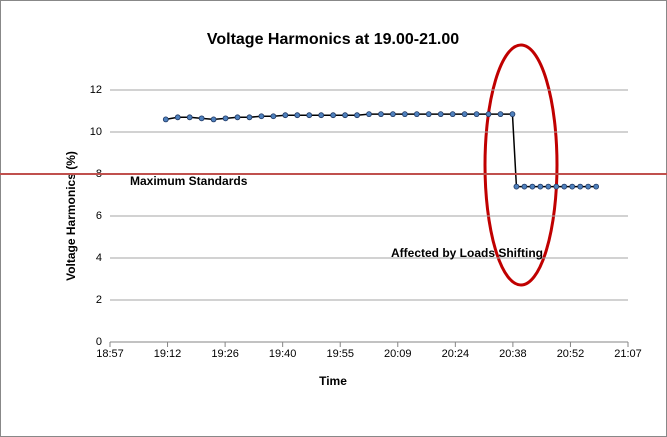 The width and height of the screenshot is (667, 437). What do you see at coordinates (628, 354) in the screenshot?
I see `x-tick-label: 21:07` at bounding box center [628, 354].